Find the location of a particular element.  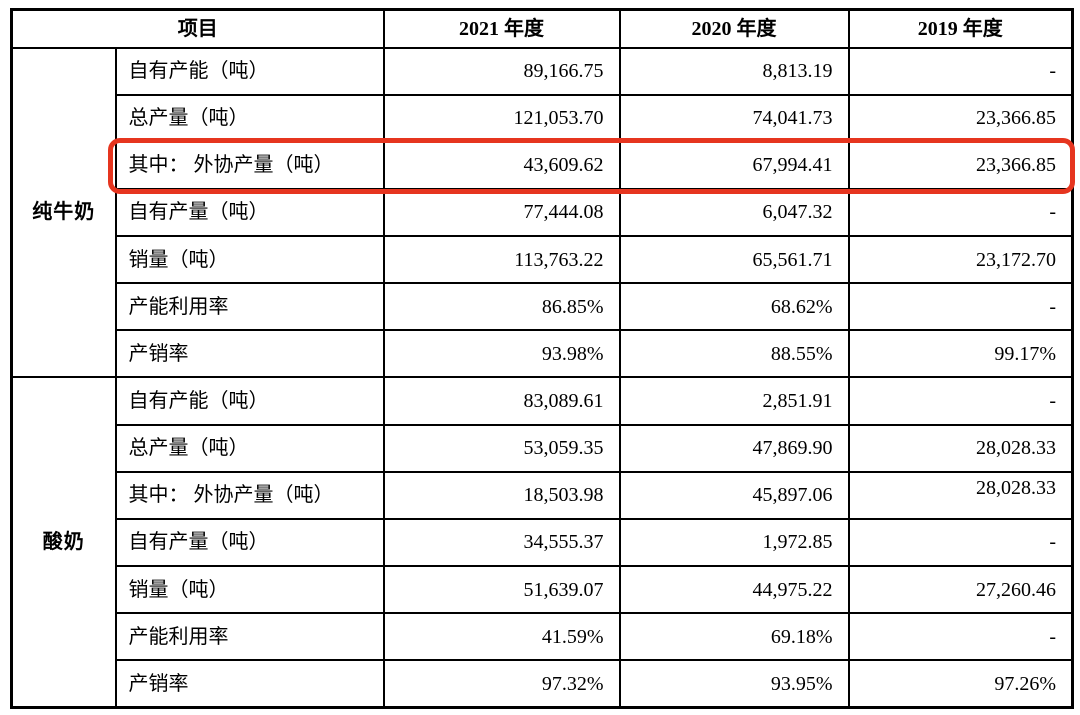

table-row: 总产量（吨） 121,053.70 74,041.73 23,366.85 is located at coordinates (543, 118).